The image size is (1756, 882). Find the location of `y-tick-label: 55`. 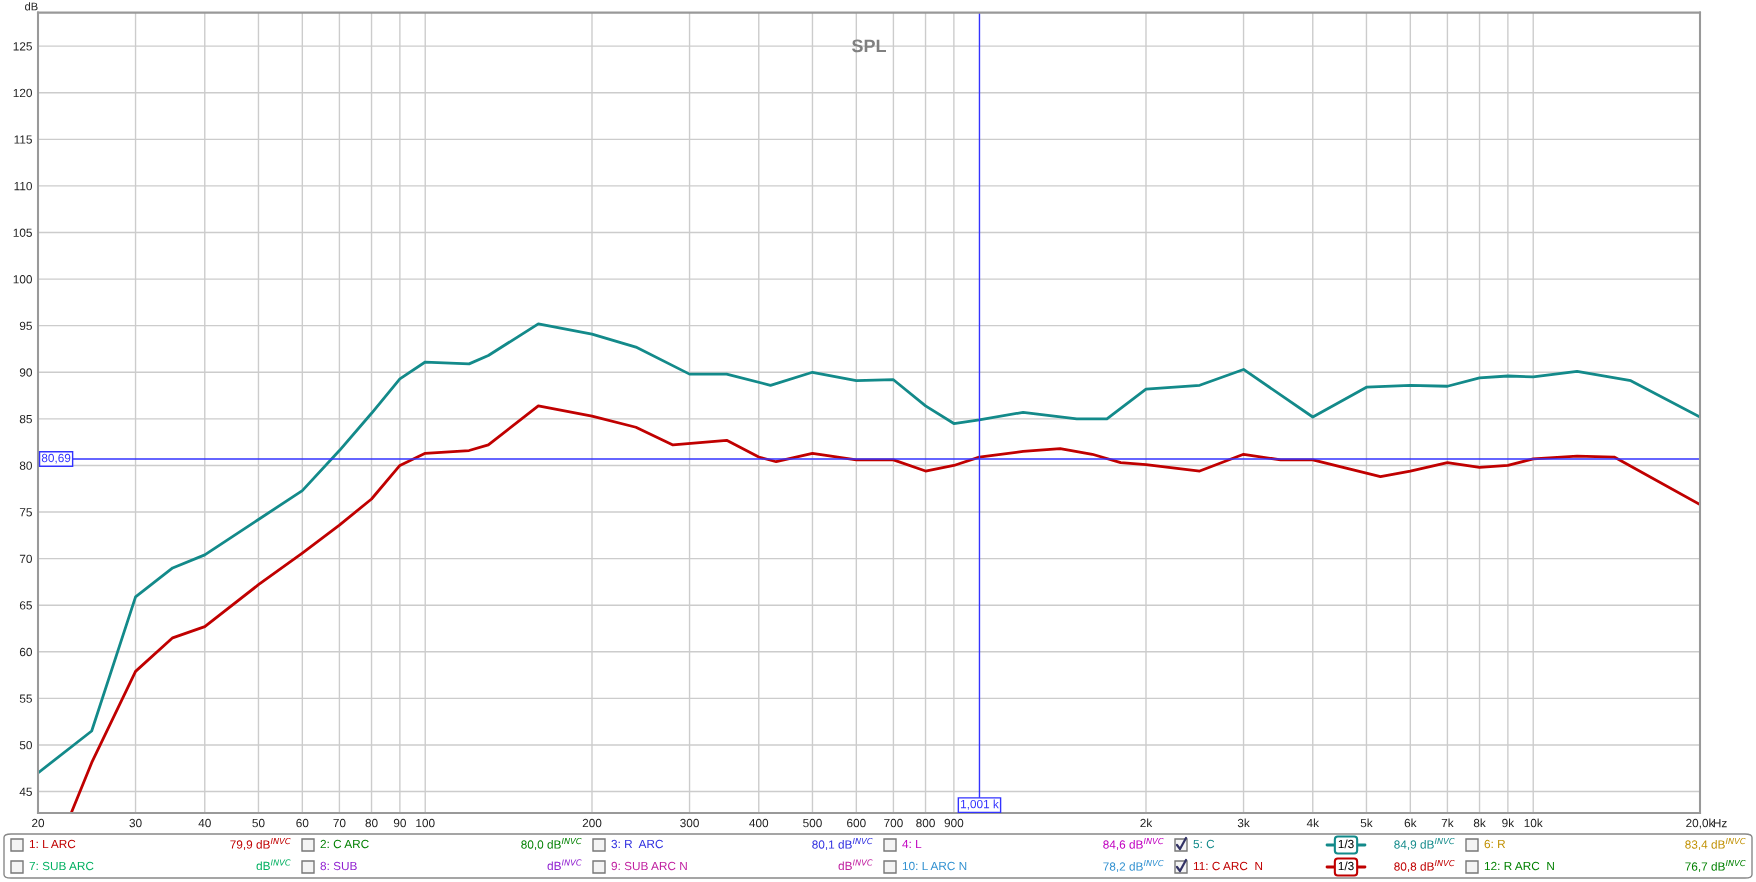

y-tick-label: 55 is located at coordinates (25, 698).